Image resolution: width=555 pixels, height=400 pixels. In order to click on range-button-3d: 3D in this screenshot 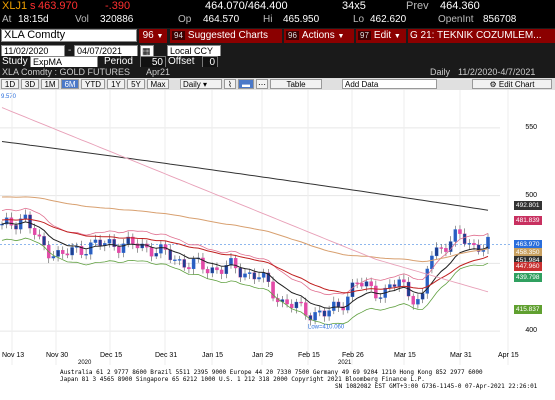, I will do `click(30, 84)`.